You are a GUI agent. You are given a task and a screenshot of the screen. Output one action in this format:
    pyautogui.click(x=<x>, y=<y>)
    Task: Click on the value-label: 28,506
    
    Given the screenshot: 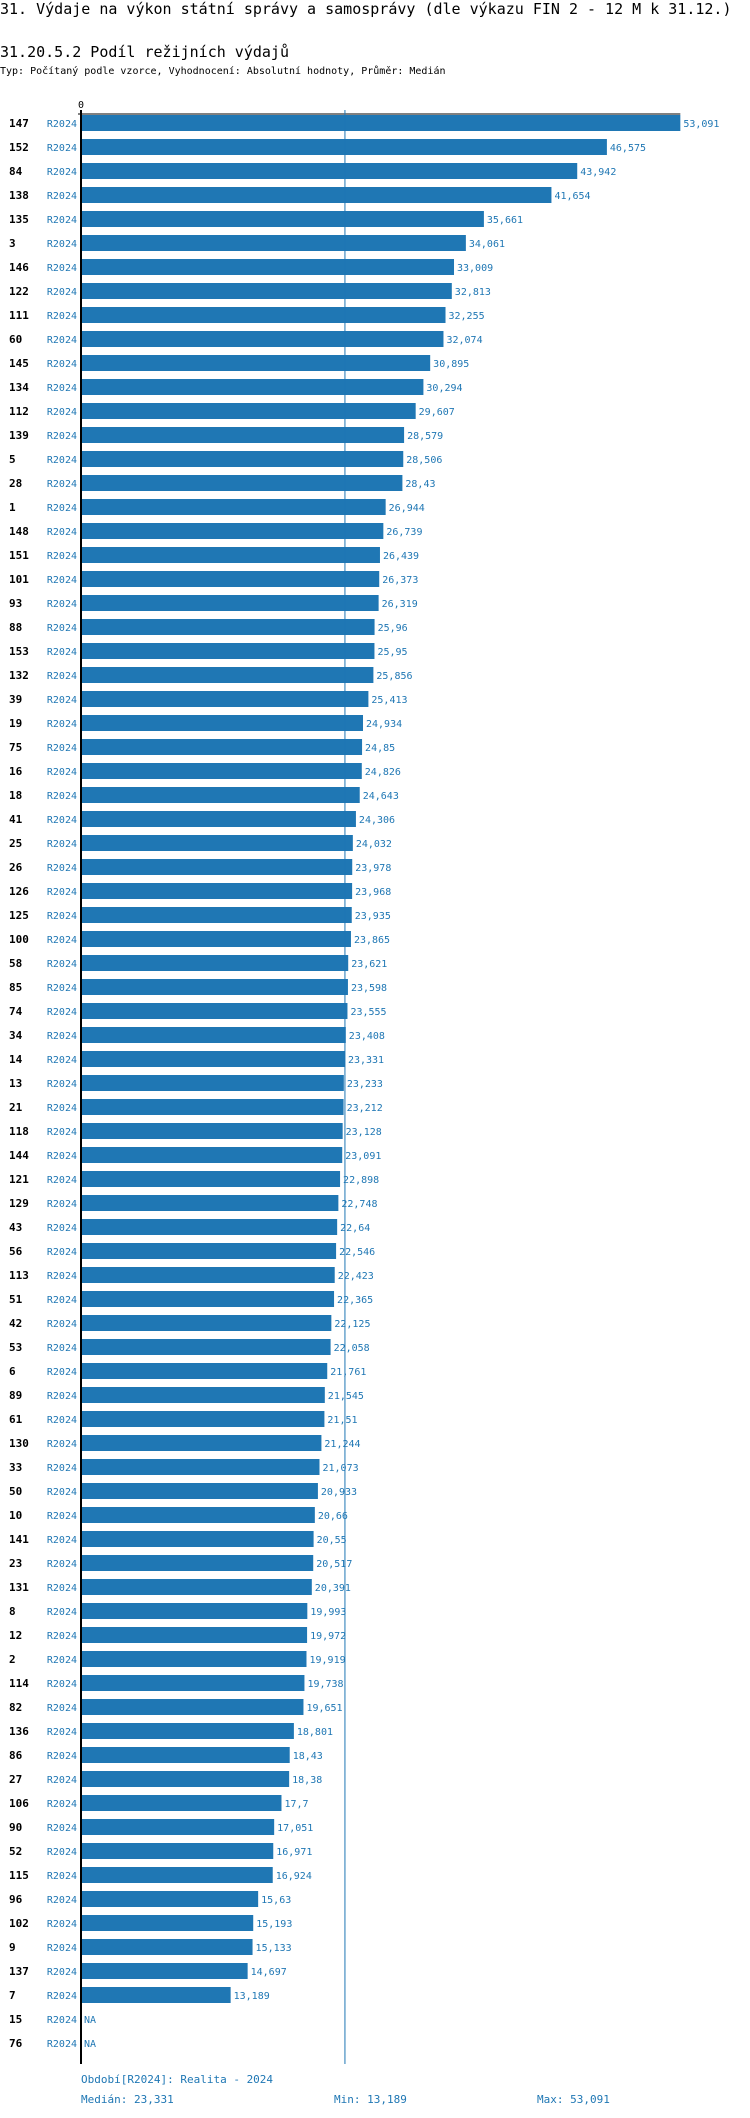 What is the action you would take?
    pyautogui.click(x=424, y=460)
    